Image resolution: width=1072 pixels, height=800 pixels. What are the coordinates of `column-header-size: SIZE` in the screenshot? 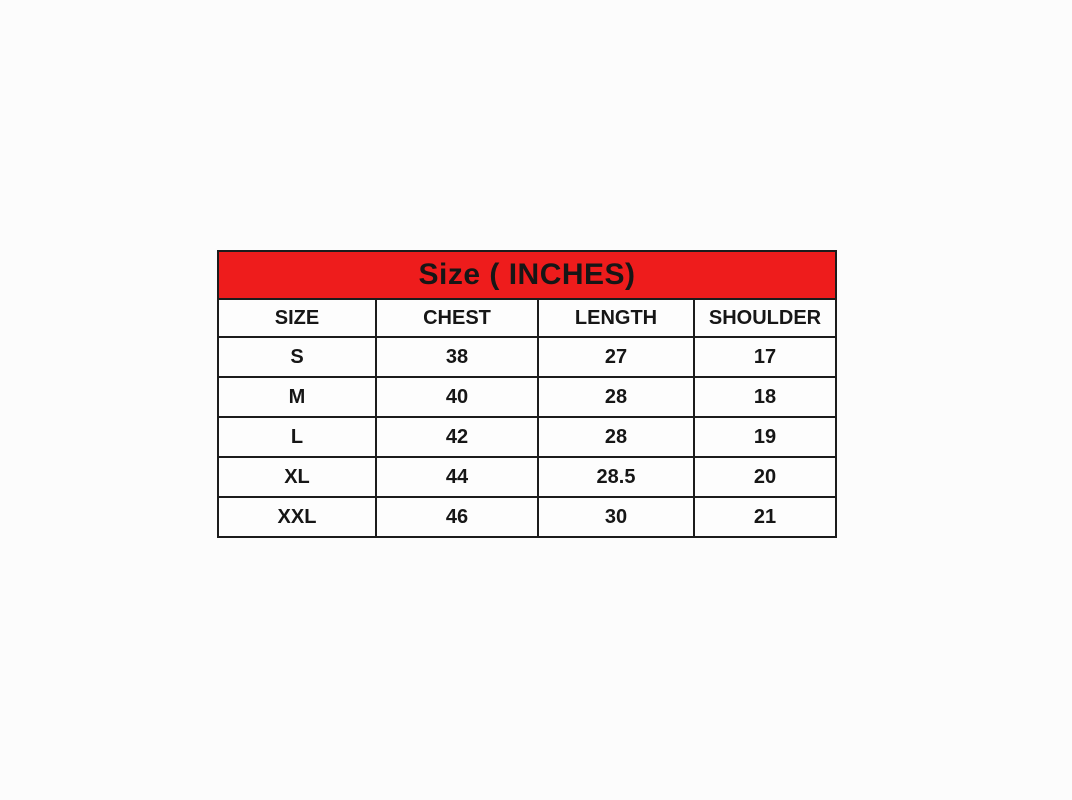 It's located at (297, 318).